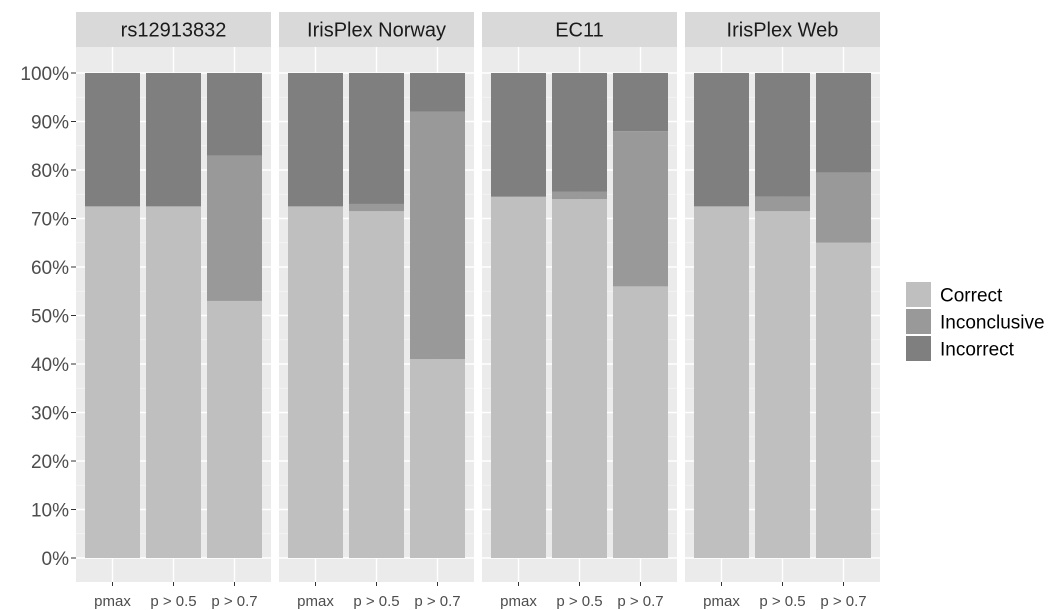 Image resolution: width=1062 pixels, height=610 pixels. I want to click on y-tick-label: 90%, so click(50, 123).